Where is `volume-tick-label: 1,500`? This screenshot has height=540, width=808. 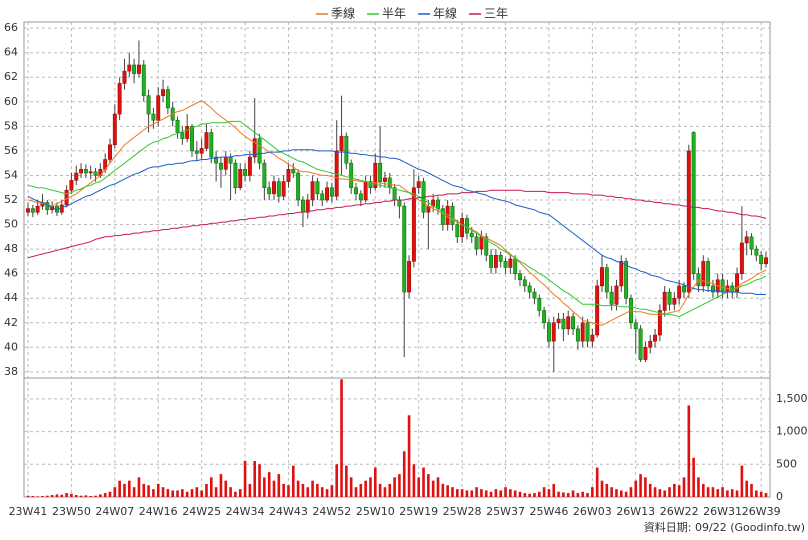
volume-tick-label: 1,500 is located at coordinates (792, 398).